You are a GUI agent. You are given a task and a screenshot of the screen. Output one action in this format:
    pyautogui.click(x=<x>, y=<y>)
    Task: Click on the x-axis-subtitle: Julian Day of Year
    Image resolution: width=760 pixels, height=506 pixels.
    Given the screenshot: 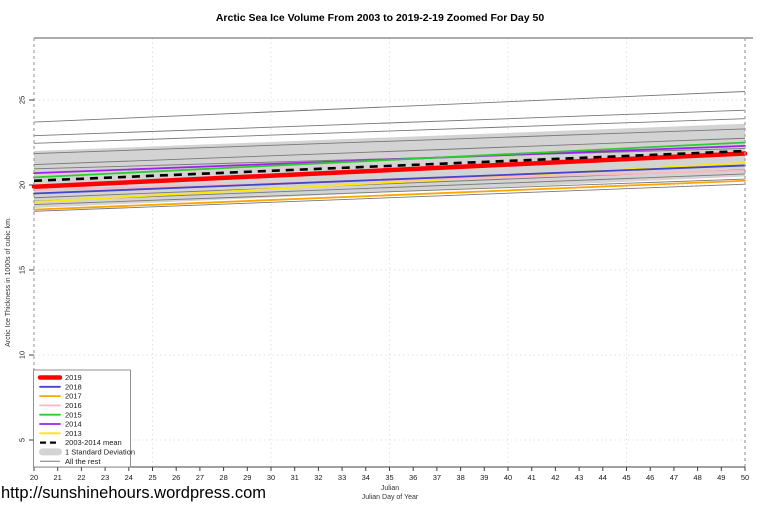 What is the action you would take?
    pyautogui.click(x=390, y=497)
    